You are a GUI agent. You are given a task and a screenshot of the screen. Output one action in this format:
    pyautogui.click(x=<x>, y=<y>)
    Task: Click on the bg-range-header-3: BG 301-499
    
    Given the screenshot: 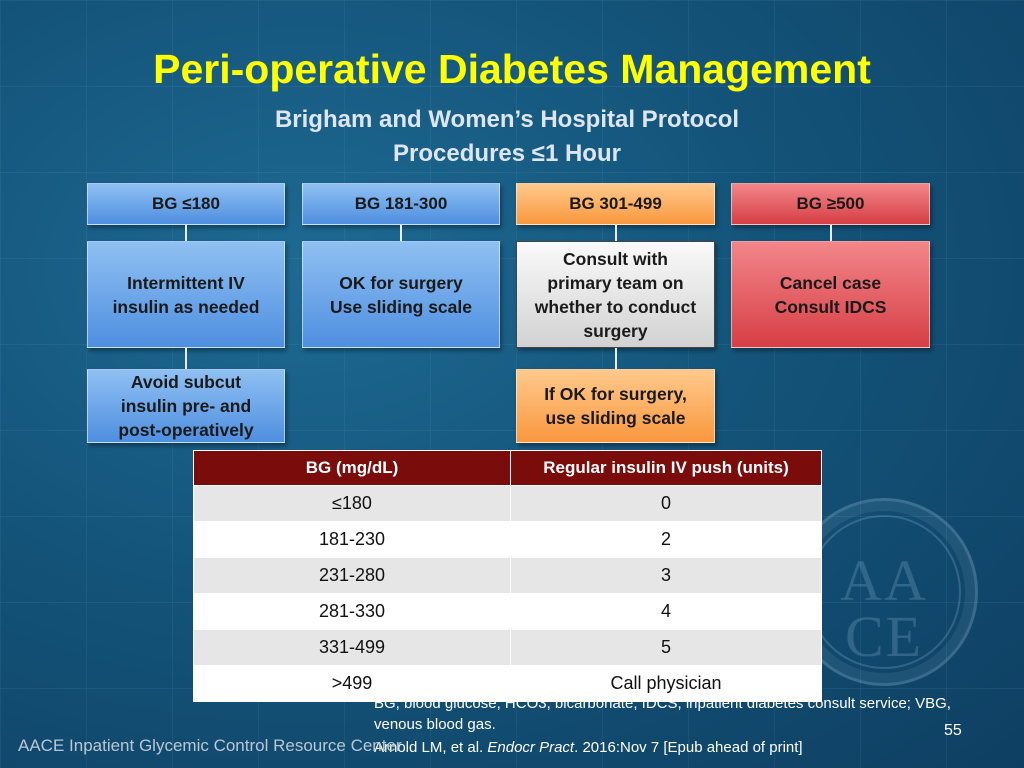 What is the action you would take?
    pyautogui.click(x=615, y=204)
    